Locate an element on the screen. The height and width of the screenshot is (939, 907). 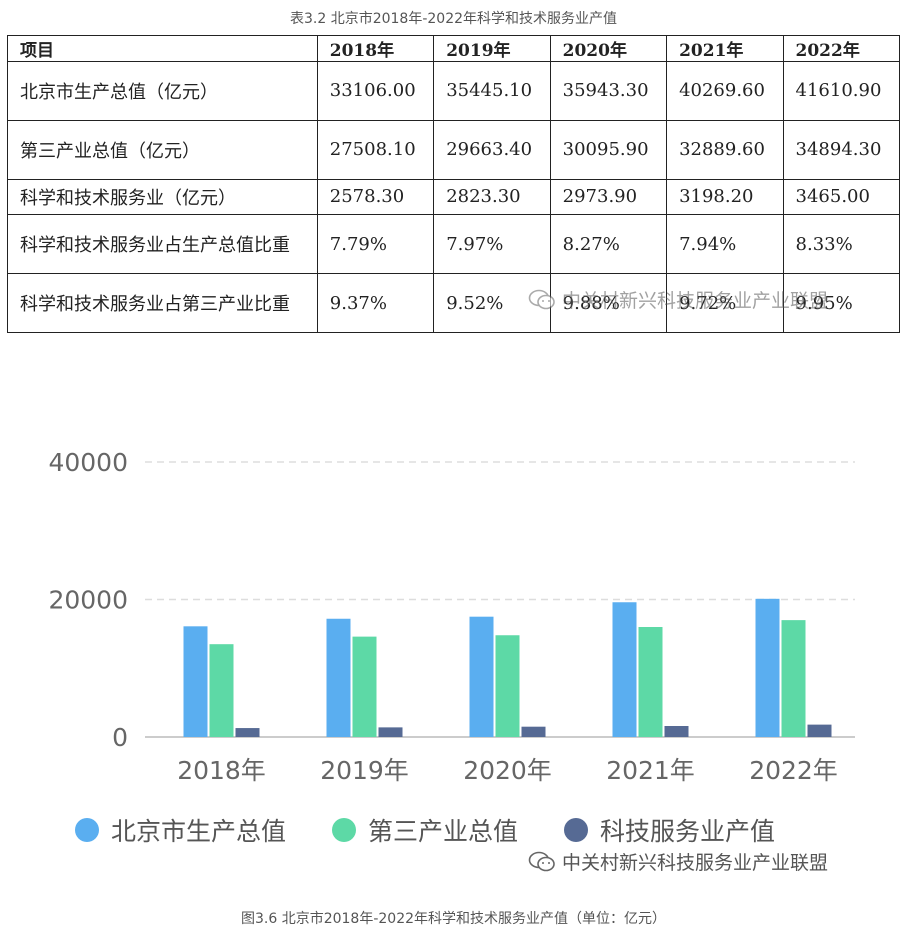
y-axis-ticks: 40000 20000 0 is located at coordinates (88, 600).